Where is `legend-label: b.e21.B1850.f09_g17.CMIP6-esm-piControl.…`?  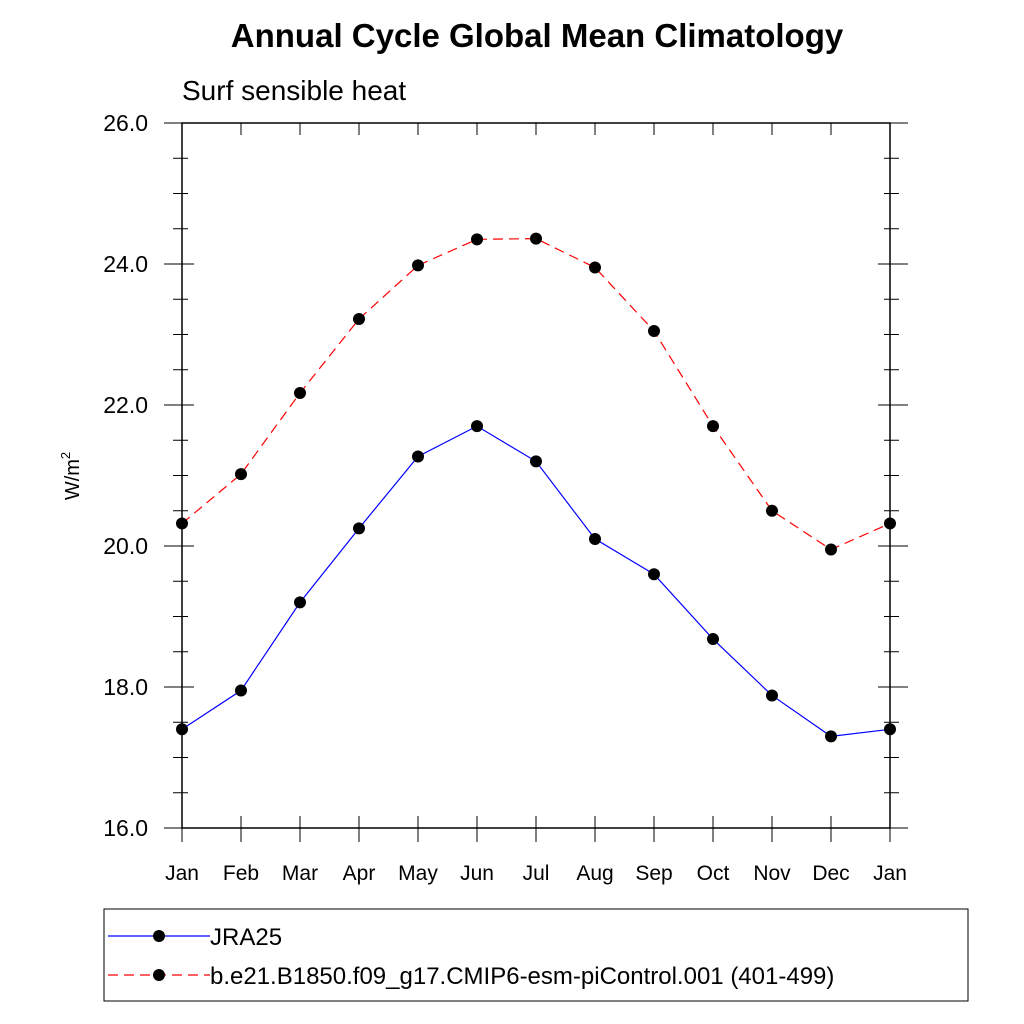
legend-label: b.e21.B1850.f09_g17.CMIP6-esm-piControl.… is located at coordinates (522, 976).